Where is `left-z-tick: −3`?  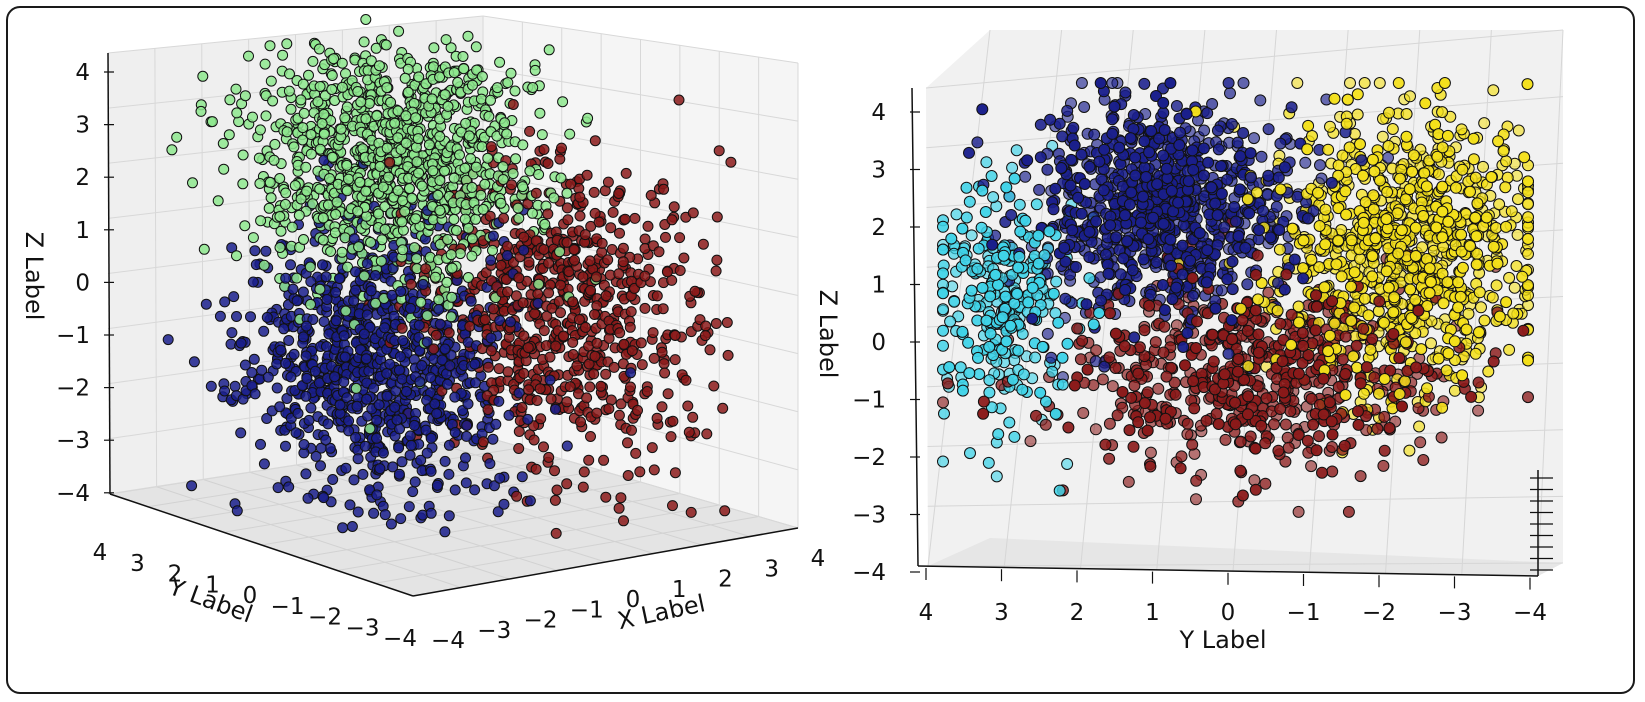 left-z-tick: −3 is located at coordinates (73, 441).